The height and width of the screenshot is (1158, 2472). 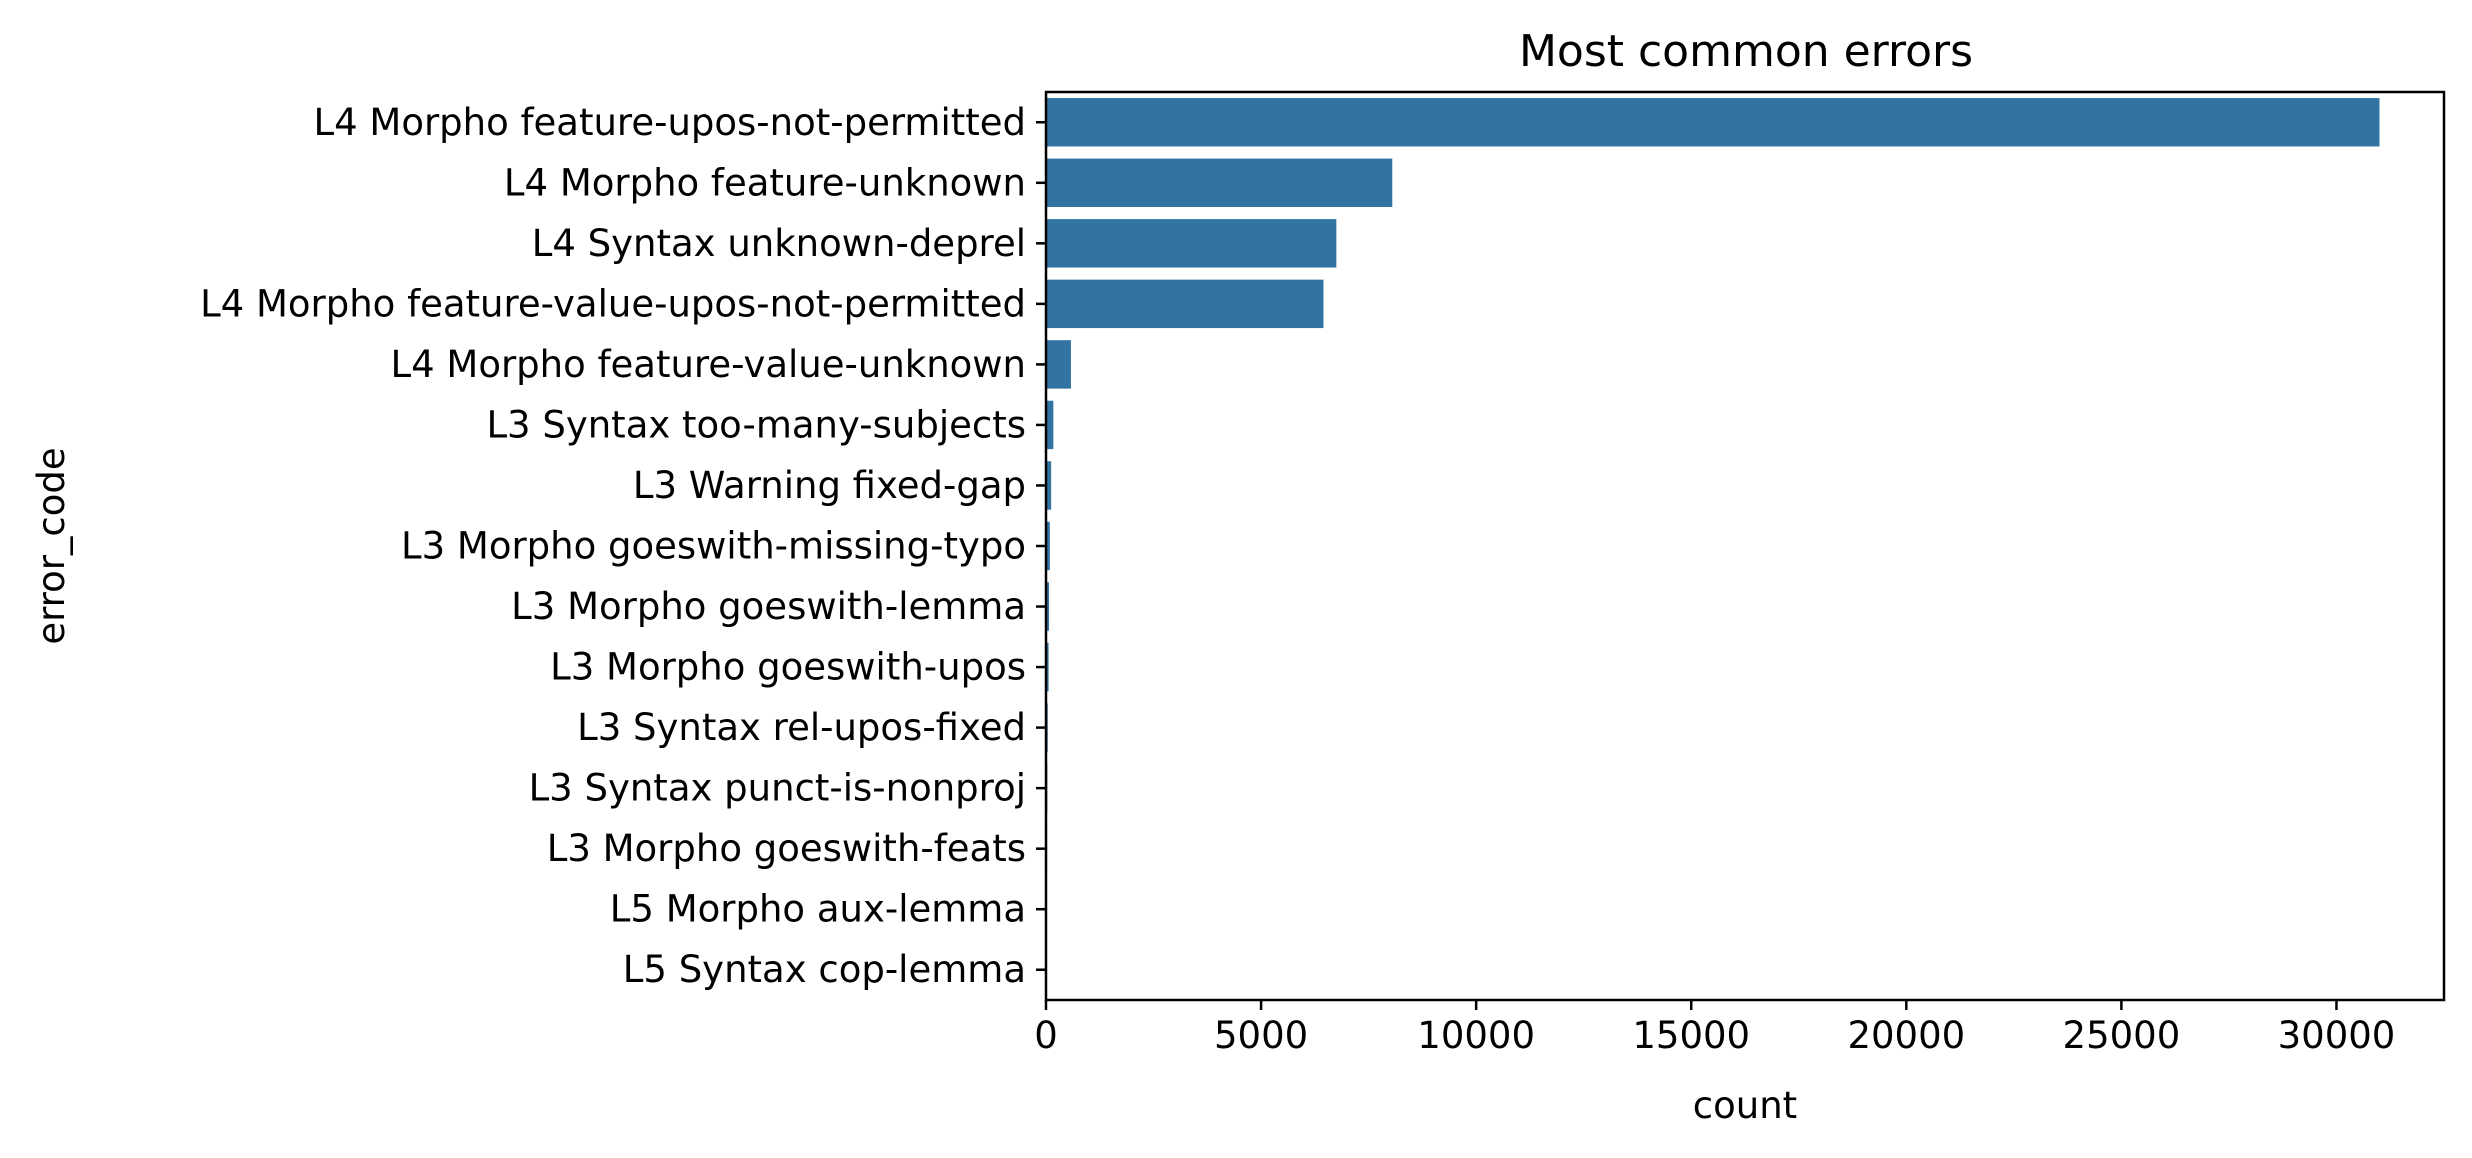 What do you see at coordinates (768, 606) in the screenshot?
I see `y-tick-label: L3 Morpho goeswith-lemma` at bounding box center [768, 606].